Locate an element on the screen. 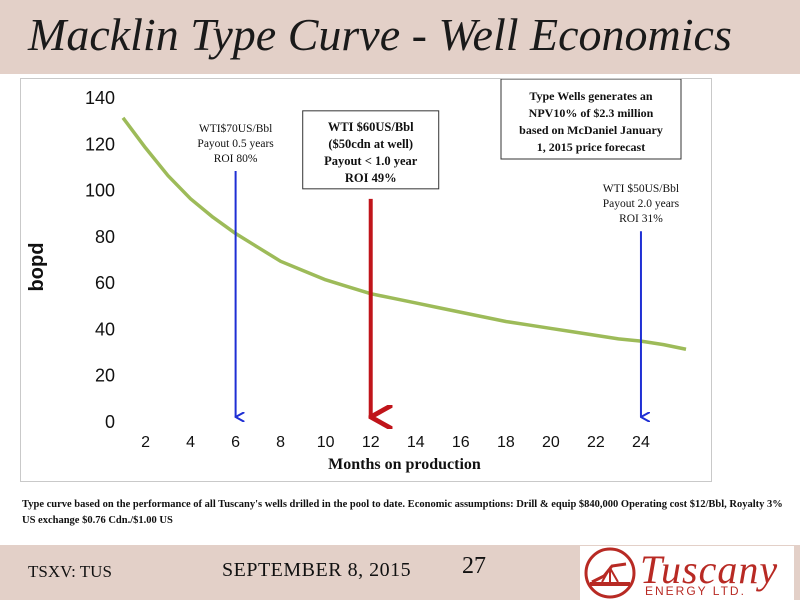 The width and height of the screenshot is (800, 600). scenario-label-text: WTI$70US/Bbl is located at coordinates (235, 128).